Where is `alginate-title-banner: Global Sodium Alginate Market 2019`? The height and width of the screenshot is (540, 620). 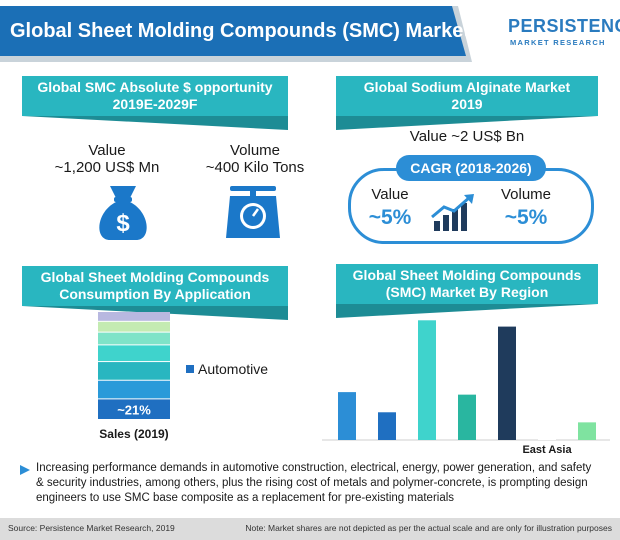
alginate-title-banner: Global Sodium Alginate Market 2019 is located at coordinates (467, 96).